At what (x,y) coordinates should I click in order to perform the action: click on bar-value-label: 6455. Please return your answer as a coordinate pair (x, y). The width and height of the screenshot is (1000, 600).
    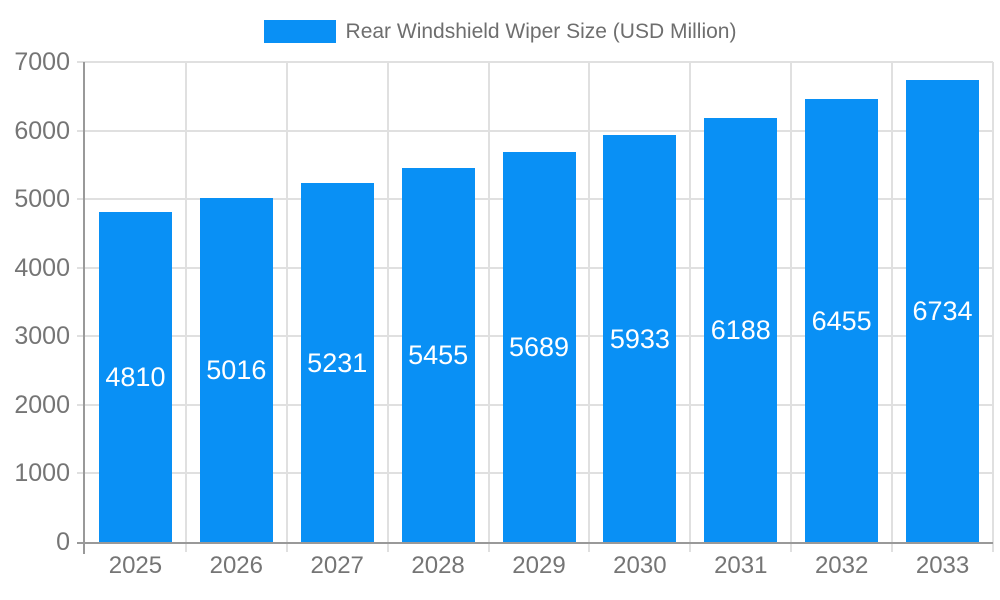
    Looking at the image, I should click on (841, 320).